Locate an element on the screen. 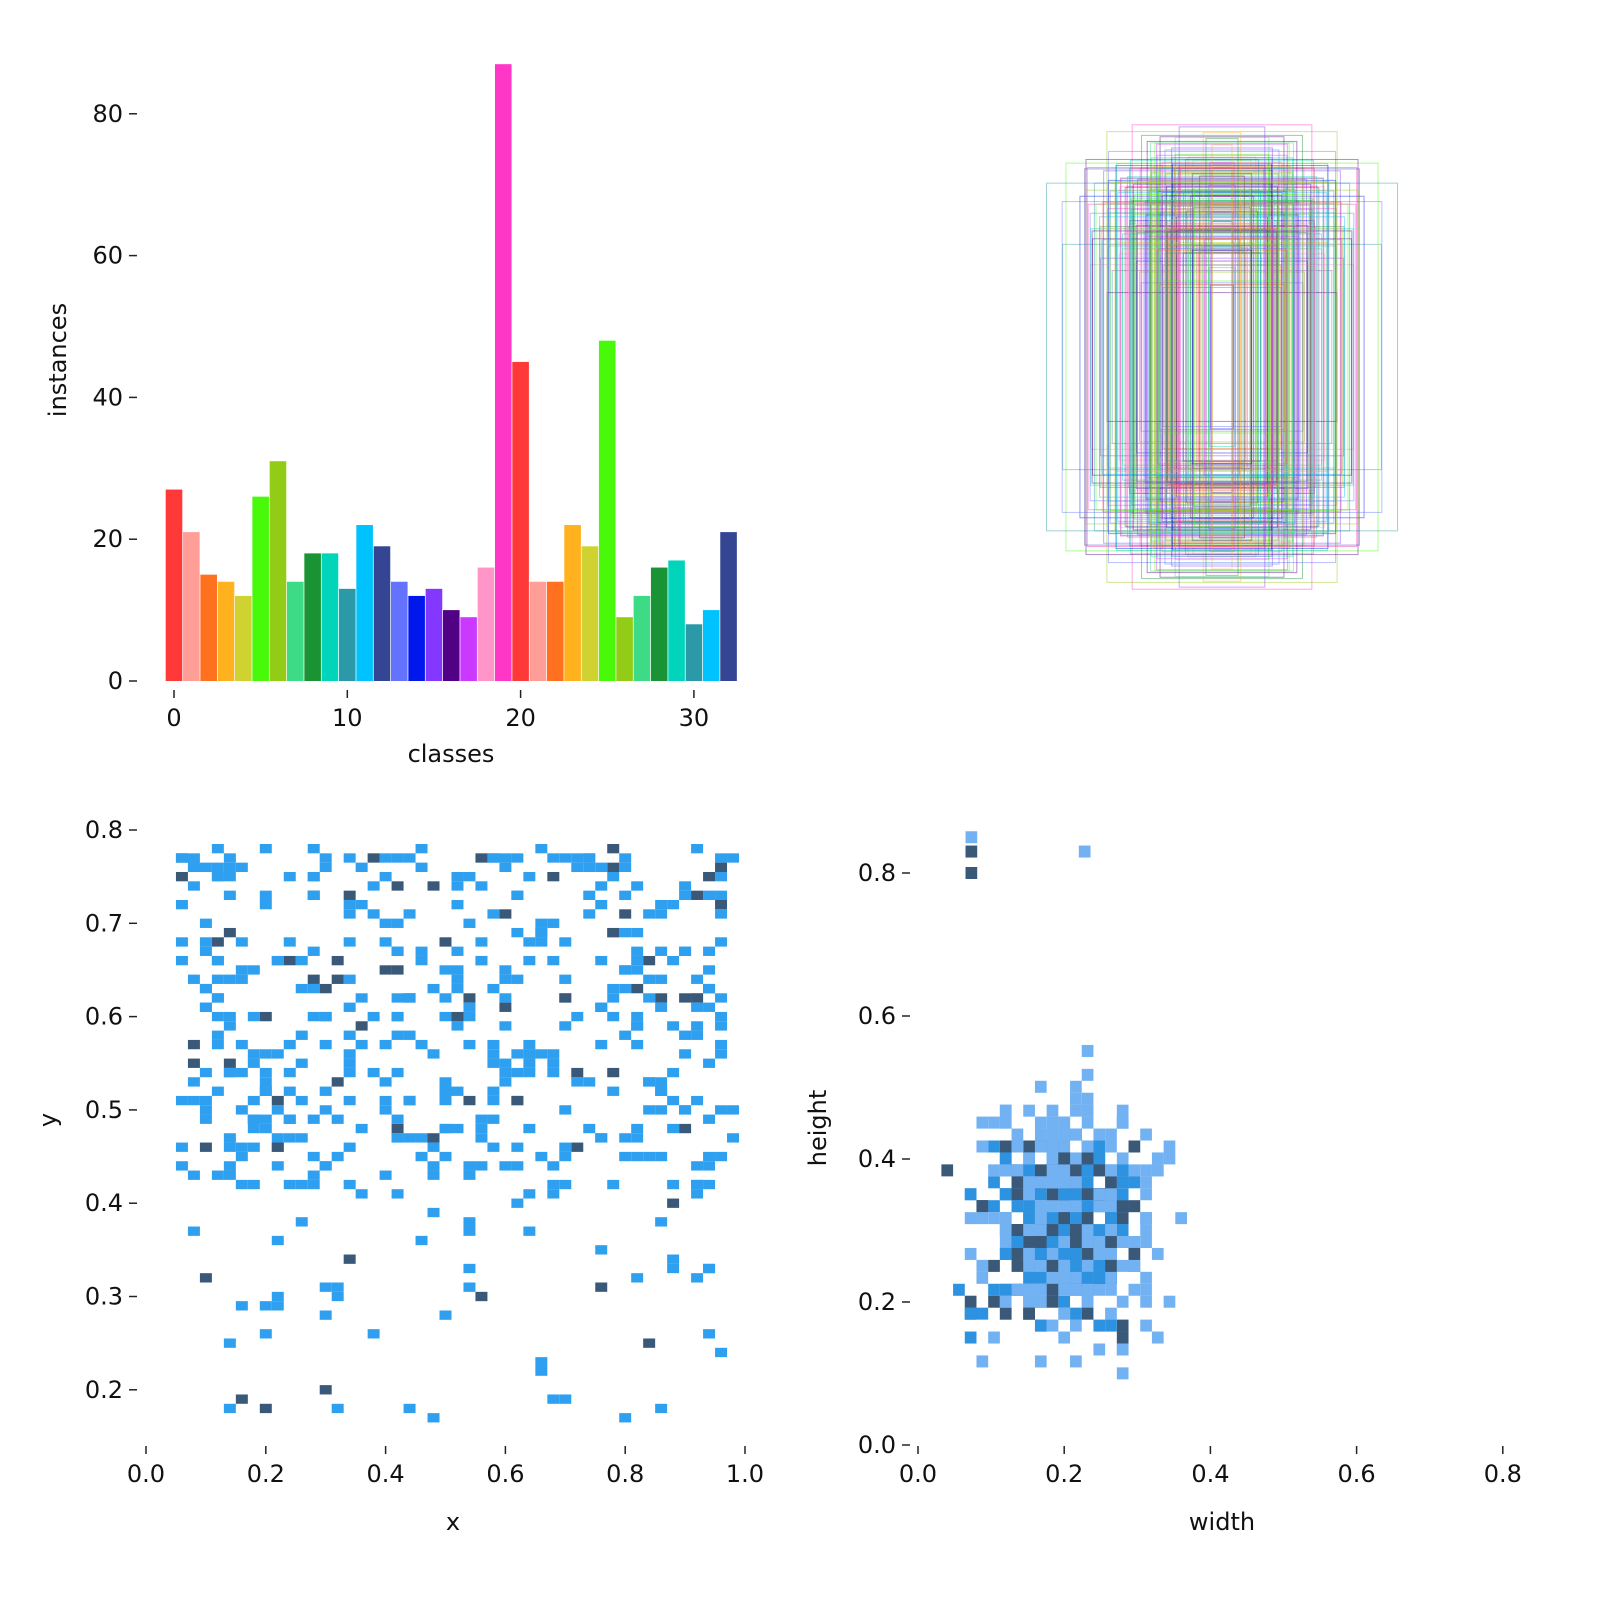 This screenshot has height=1604, width=1600. xy-ylabel: y is located at coordinates (48, 1120).